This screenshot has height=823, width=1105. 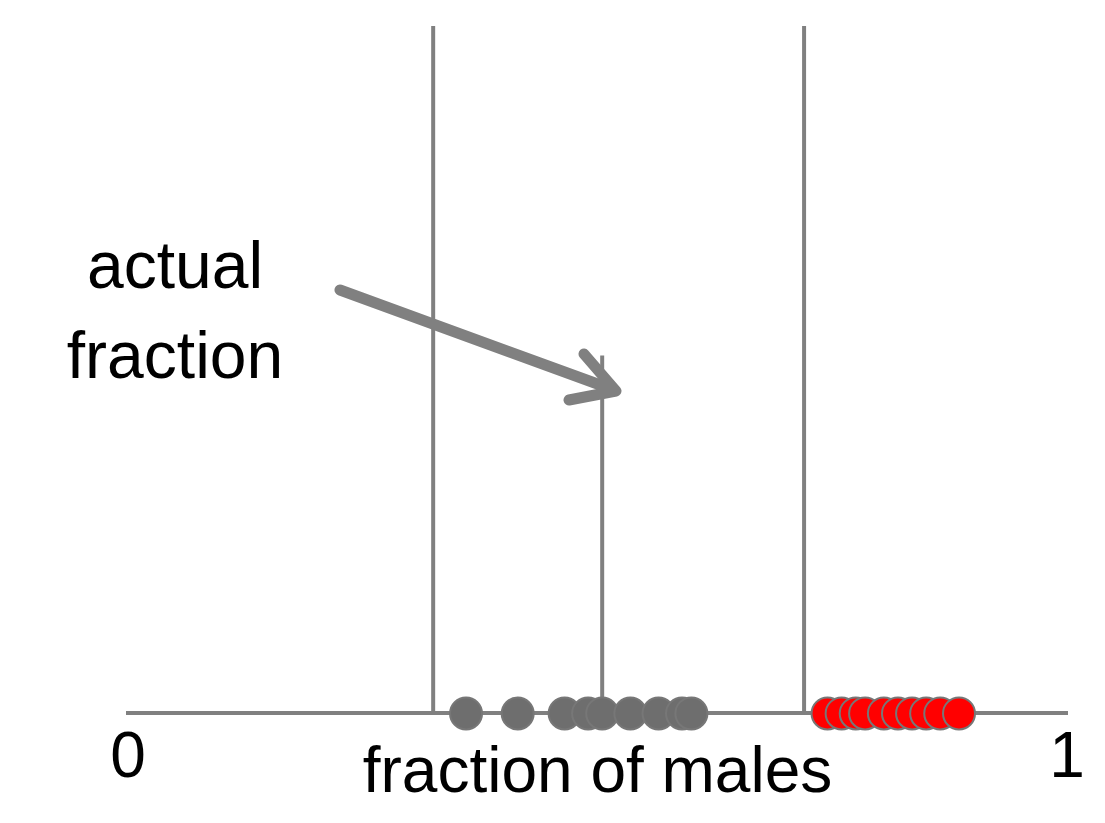 I want to click on x-tick-label: 0, so click(x=128, y=755).